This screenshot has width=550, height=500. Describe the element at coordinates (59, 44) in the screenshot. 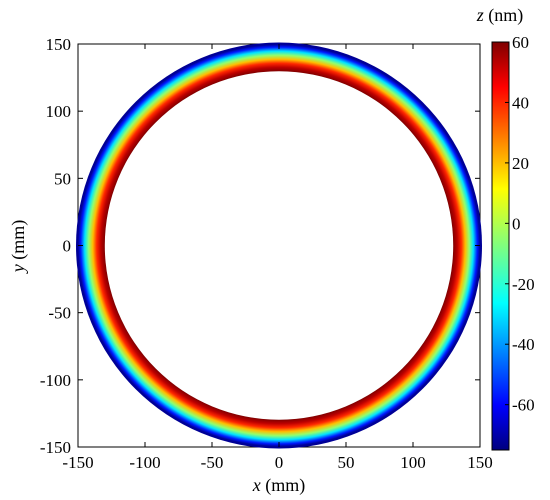

I see `y-tick-label: 150` at that location.